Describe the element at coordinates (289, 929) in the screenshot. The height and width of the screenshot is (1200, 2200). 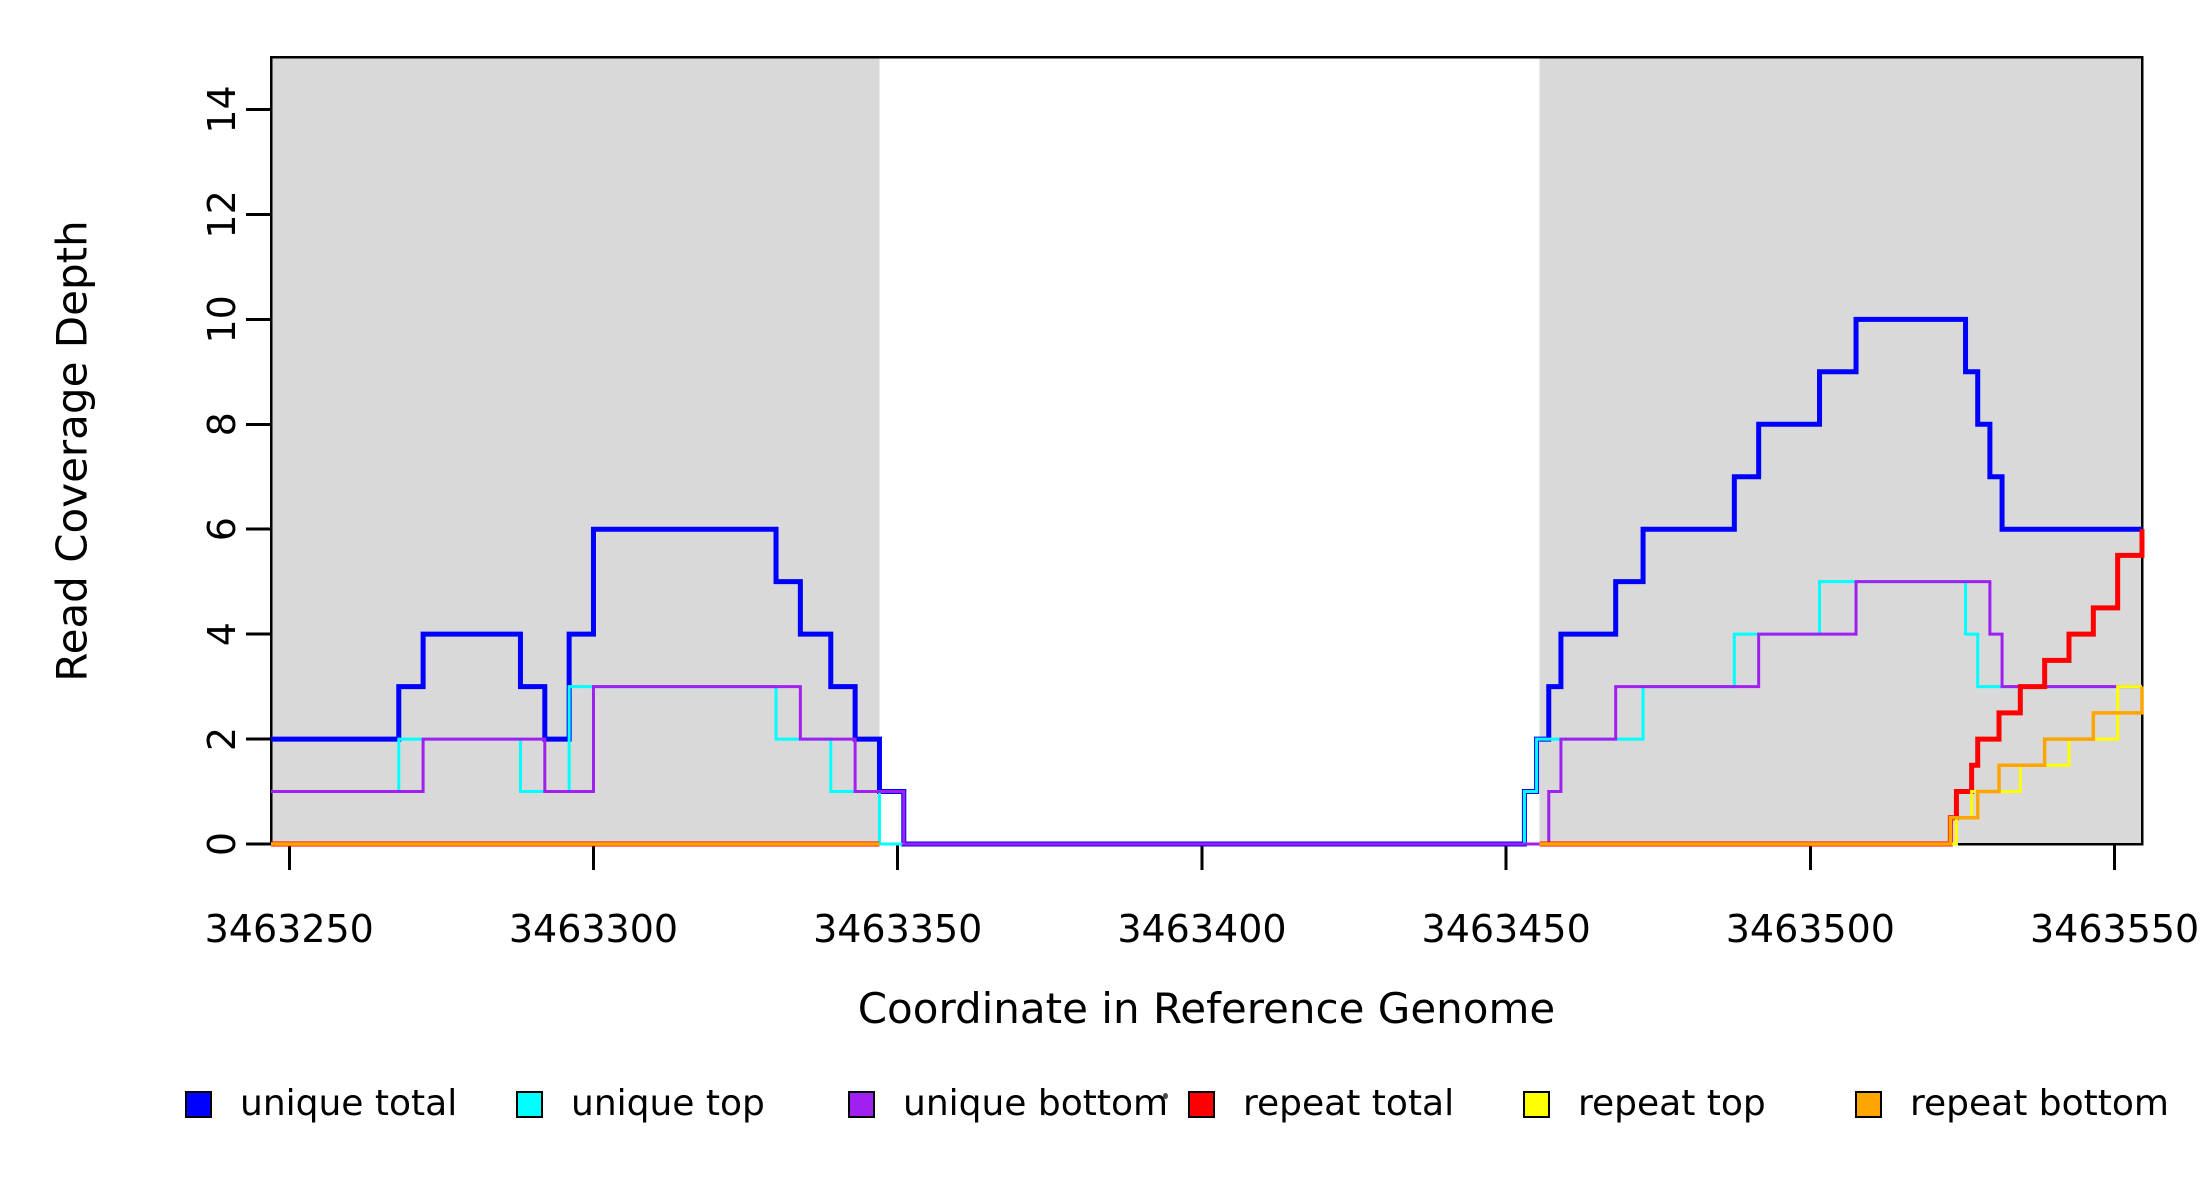
I see `x-tick-label: 3463250` at that location.